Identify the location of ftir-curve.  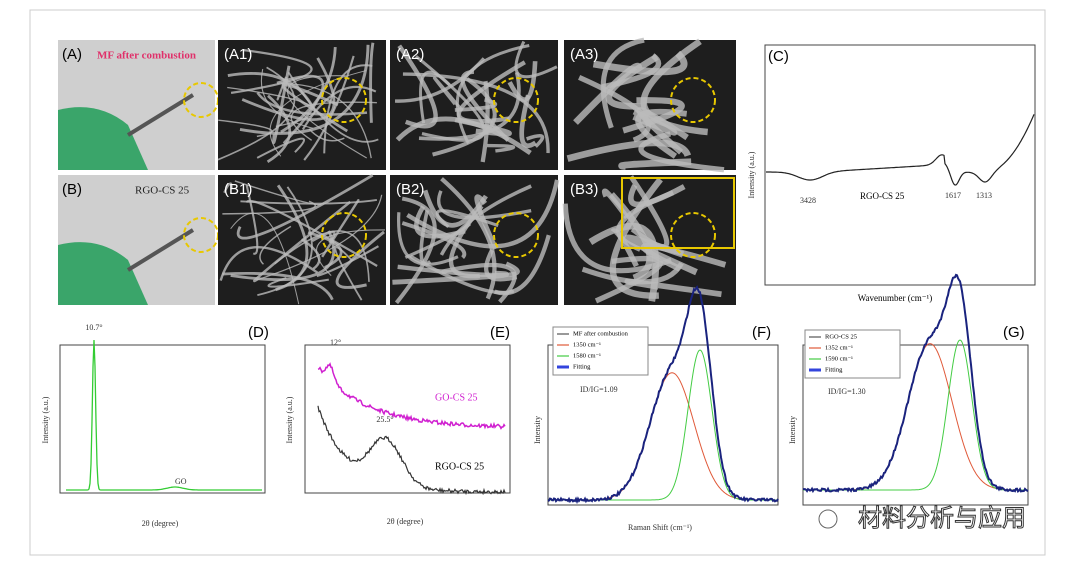
(900, 150).